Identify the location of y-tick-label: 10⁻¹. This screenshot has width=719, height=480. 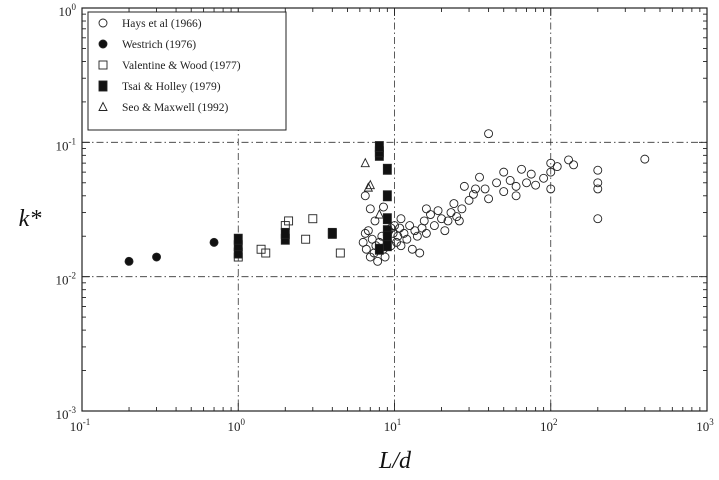
(66, 144).